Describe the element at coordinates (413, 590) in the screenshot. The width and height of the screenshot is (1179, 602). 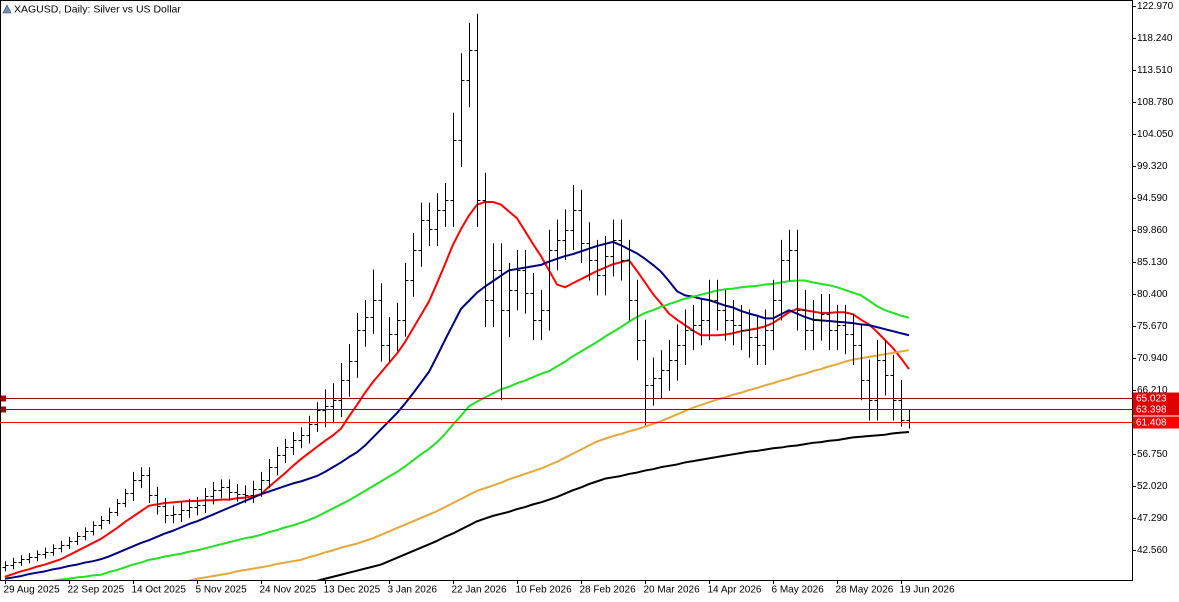
I see `x-tick-label: 3 Jan 2026` at that location.